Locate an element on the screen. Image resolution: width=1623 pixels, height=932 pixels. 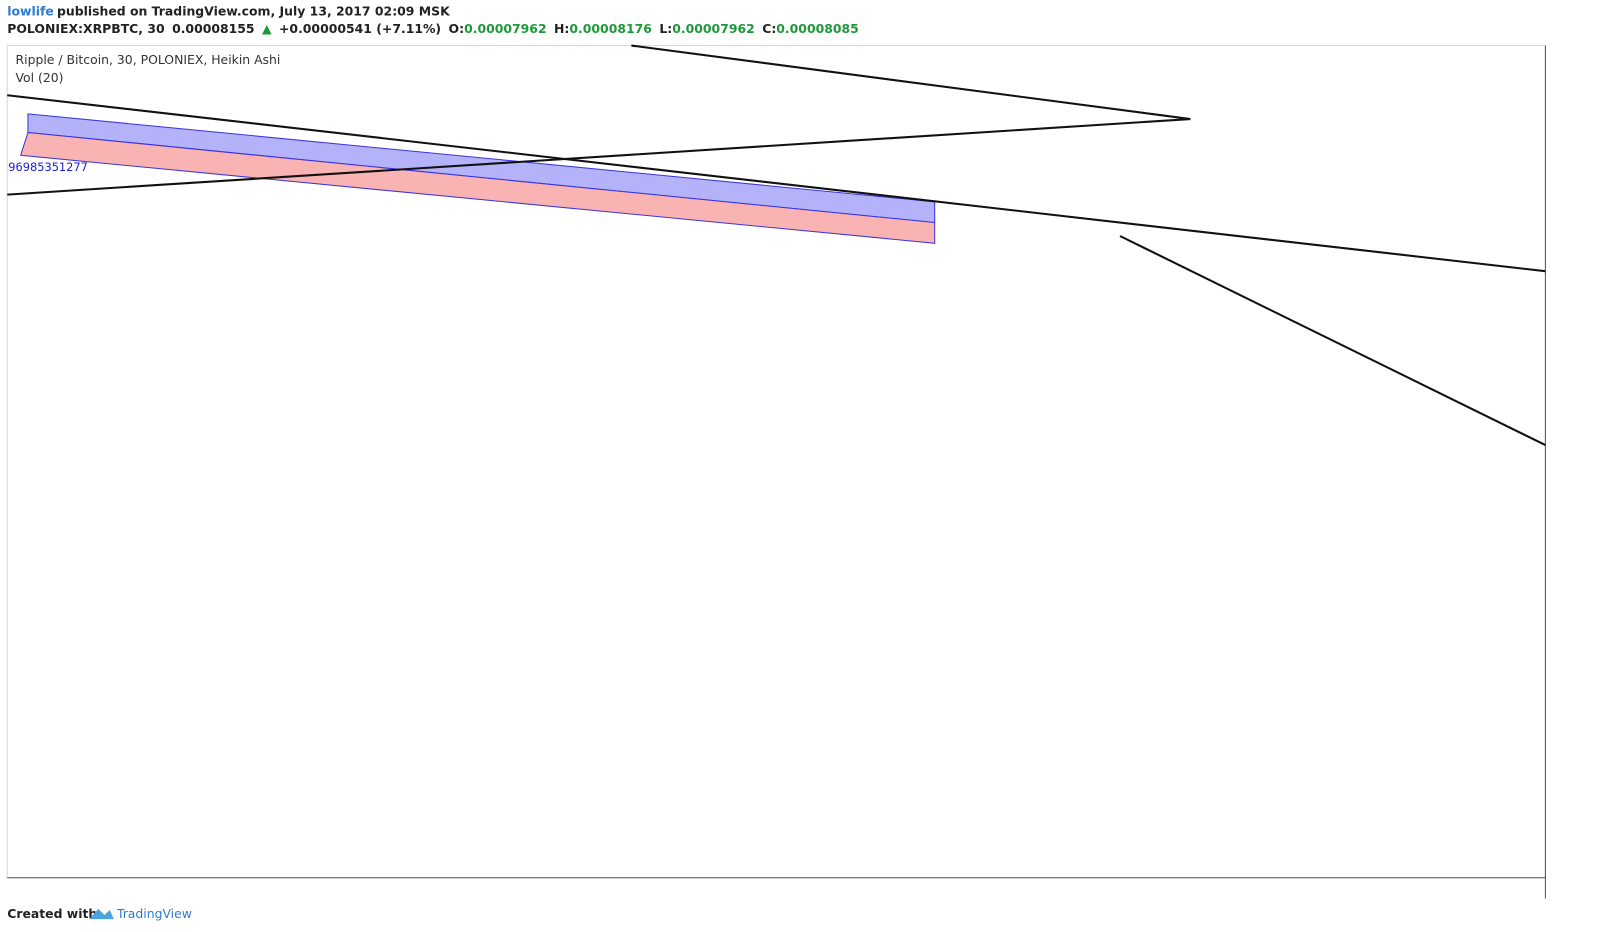
logo is located at coordinates (101, 914).